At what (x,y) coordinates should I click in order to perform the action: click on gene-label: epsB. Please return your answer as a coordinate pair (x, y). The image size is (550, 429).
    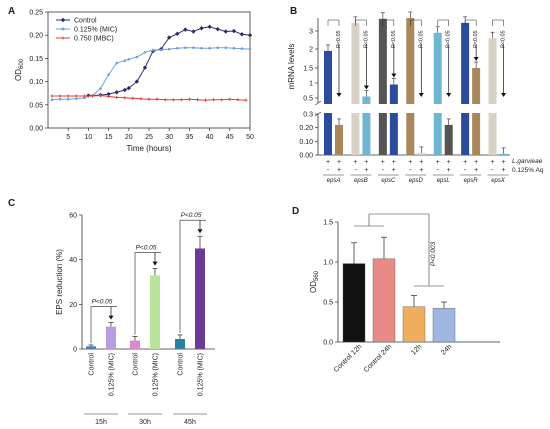
    Looking at the image, I should click on (361, 181).